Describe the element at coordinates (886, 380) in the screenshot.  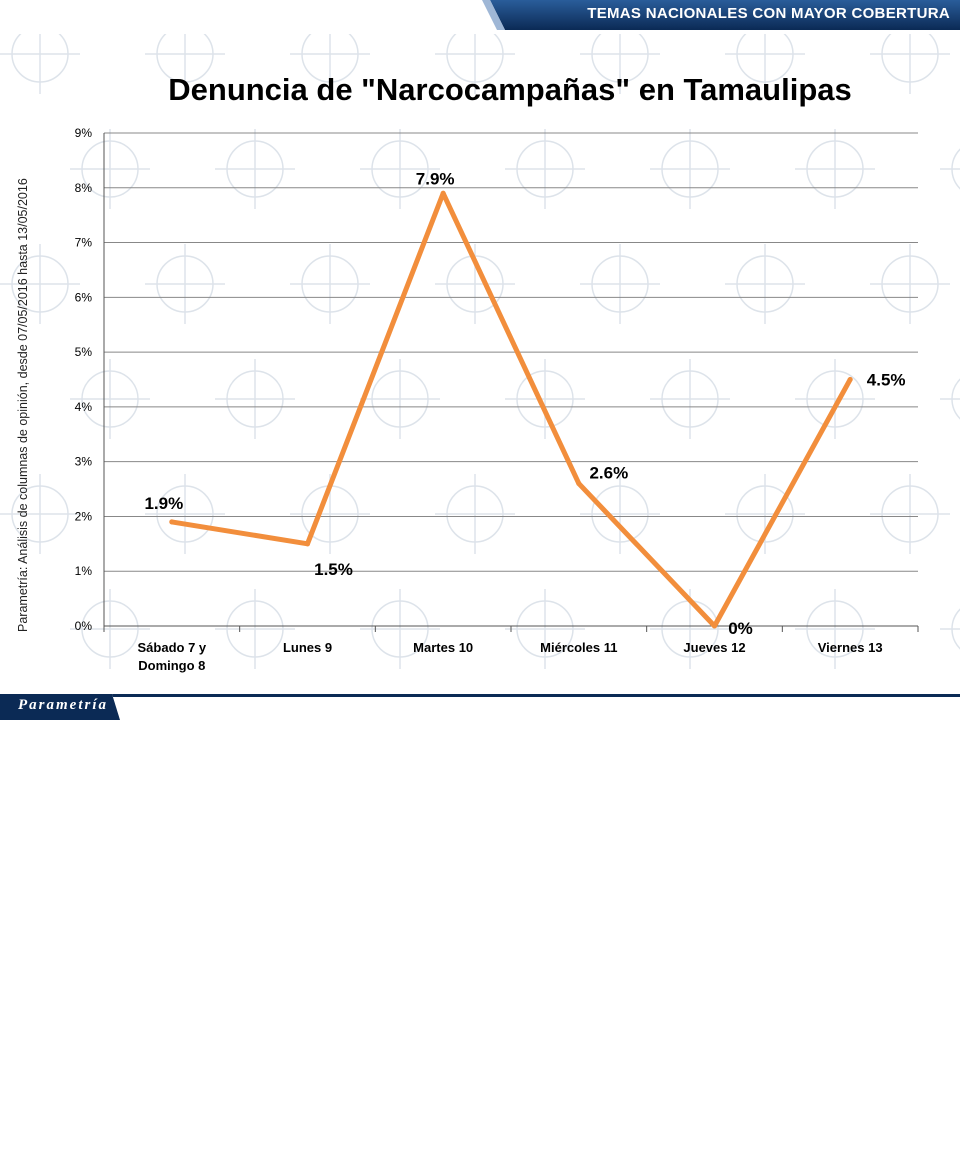
I see `data-label: 4.5%` at that location.